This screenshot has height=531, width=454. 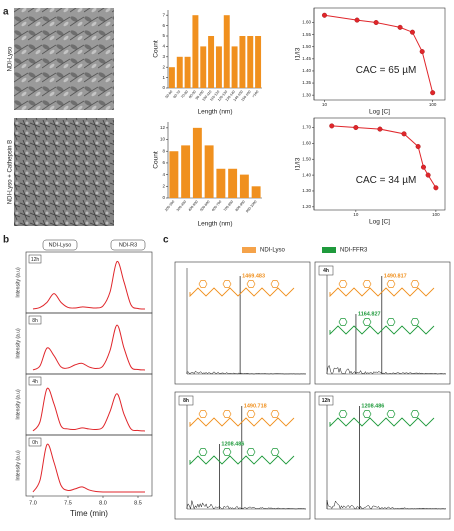 What do you see at coordinates (251, 207) in the screenshot?
I see `x-tick-label: 900-1000` at bounding box center [251, 207].